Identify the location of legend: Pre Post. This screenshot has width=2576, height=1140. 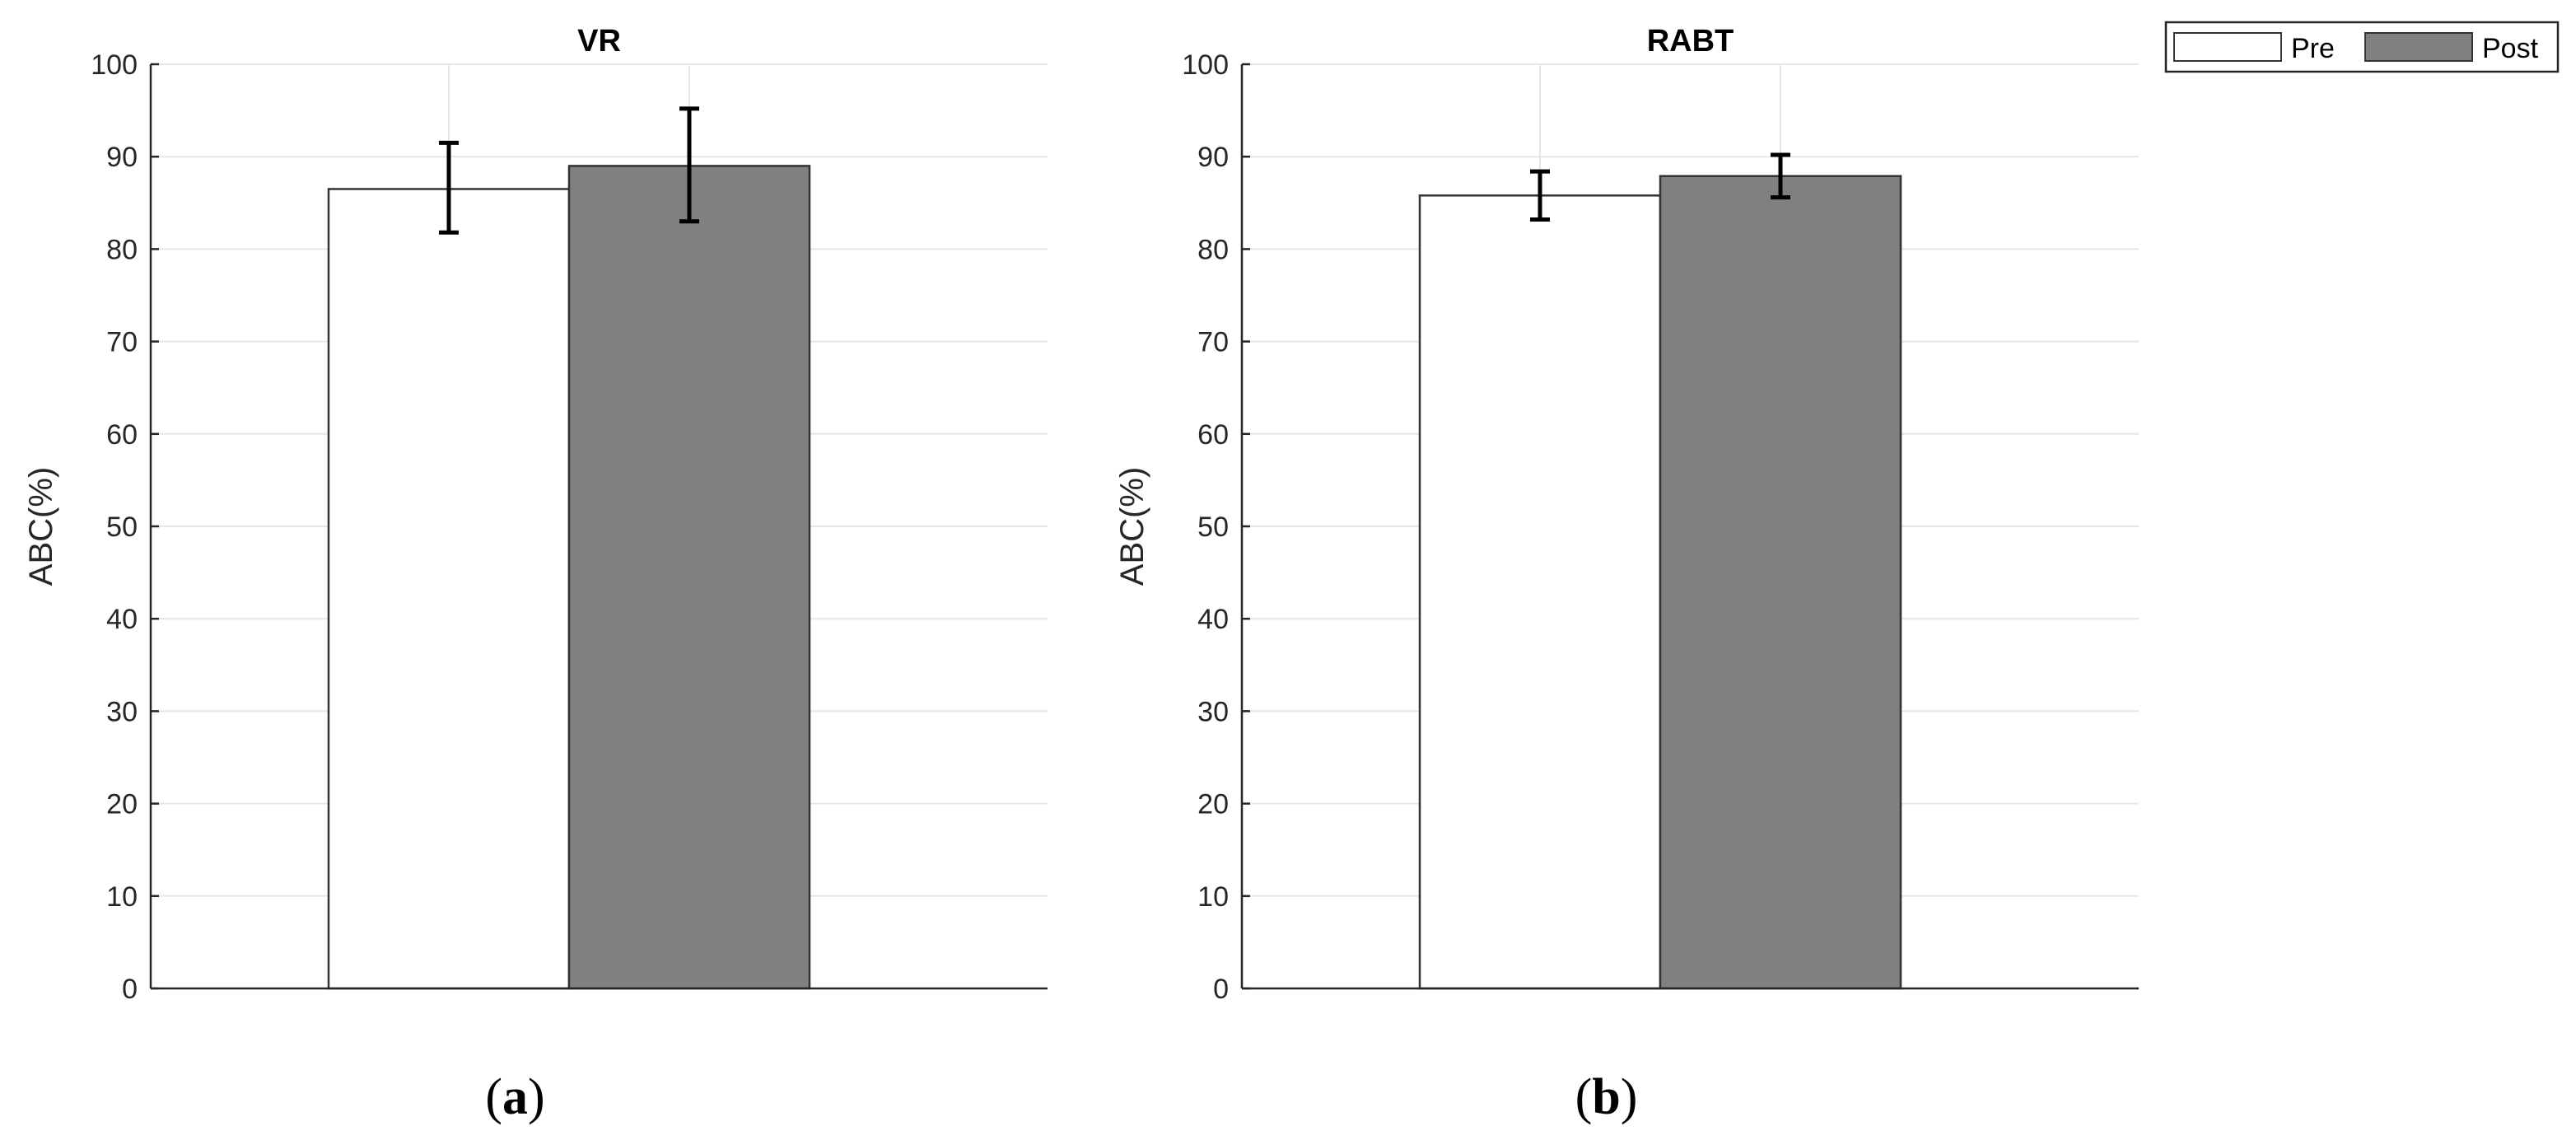
(2362, 47).